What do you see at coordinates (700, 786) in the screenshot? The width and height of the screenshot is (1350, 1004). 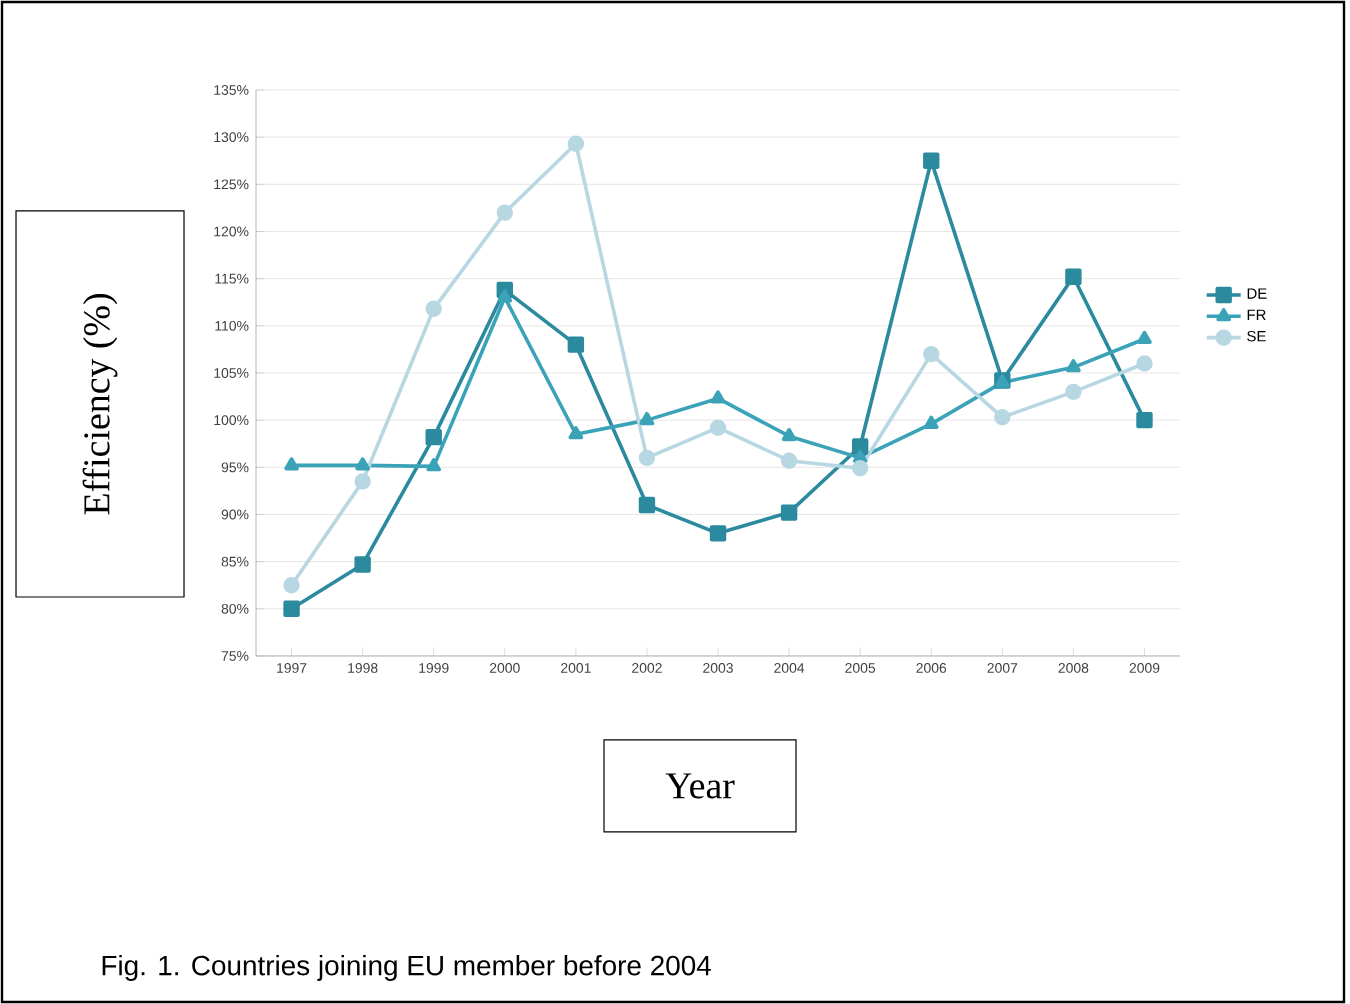 I see `x-axis-title: Year` at bounding box center [700, 786].